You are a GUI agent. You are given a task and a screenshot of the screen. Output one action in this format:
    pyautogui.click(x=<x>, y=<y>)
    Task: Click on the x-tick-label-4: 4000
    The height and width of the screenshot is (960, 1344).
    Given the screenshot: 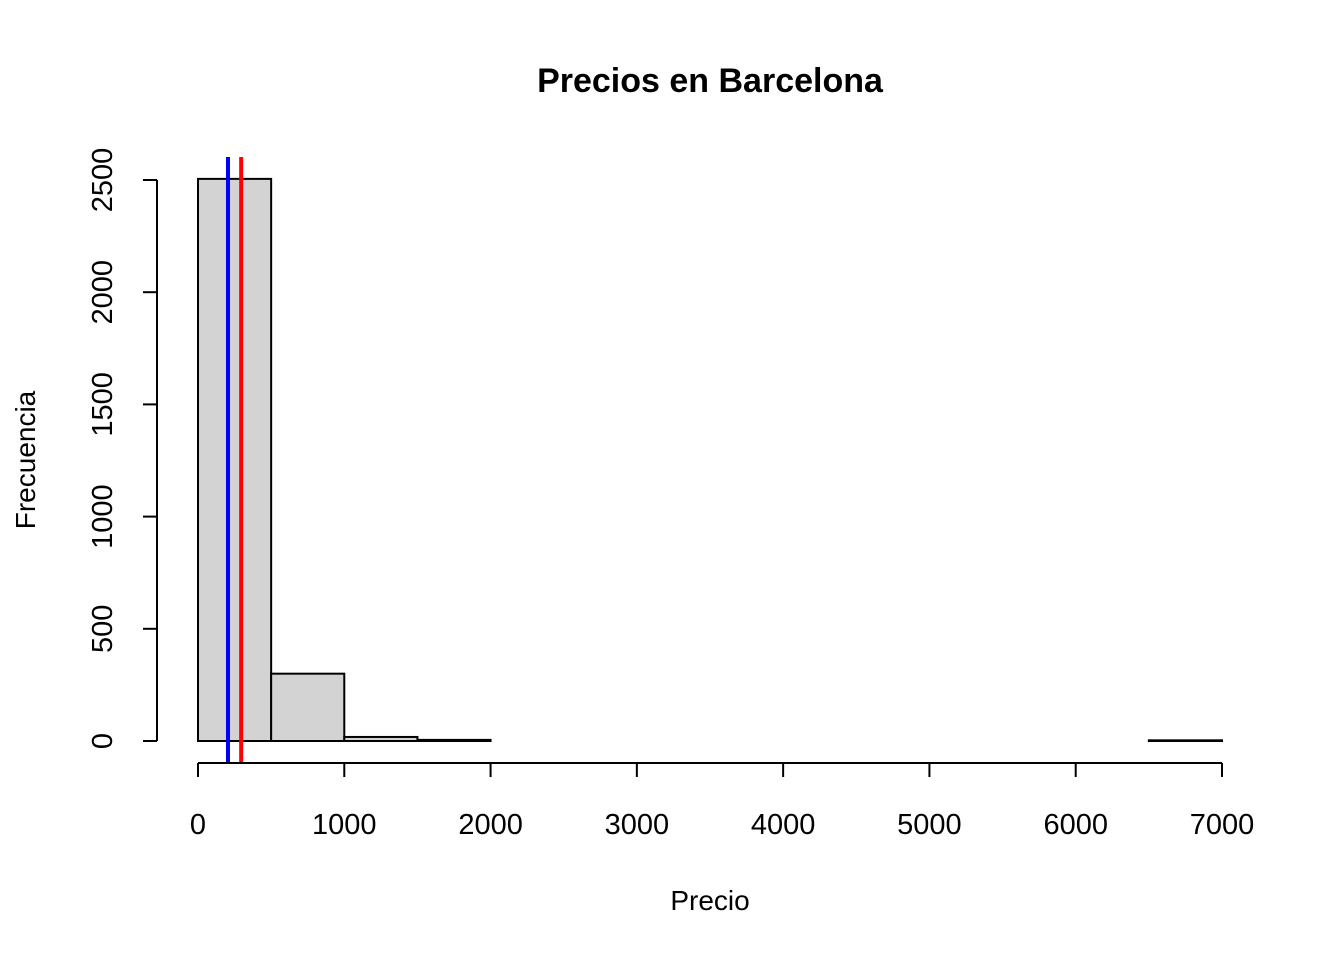 What is the action you would take?
    pyautogui.click(x=783, y=825)
    